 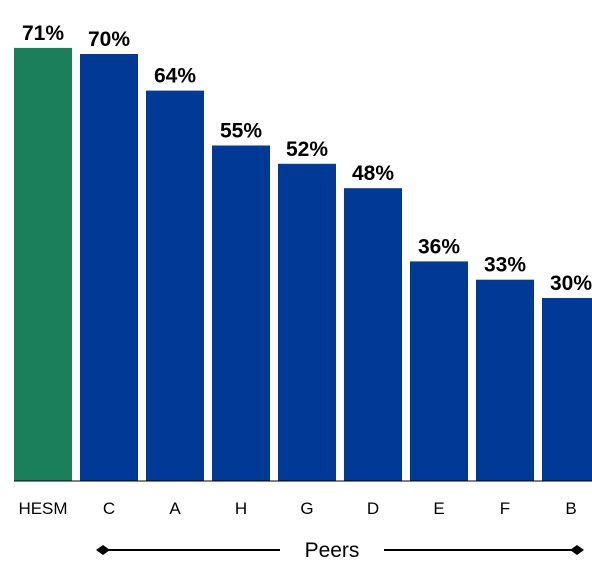 I want to click on category-labels-group: HESM C A H G D E F B, so click(x=297, y=508).